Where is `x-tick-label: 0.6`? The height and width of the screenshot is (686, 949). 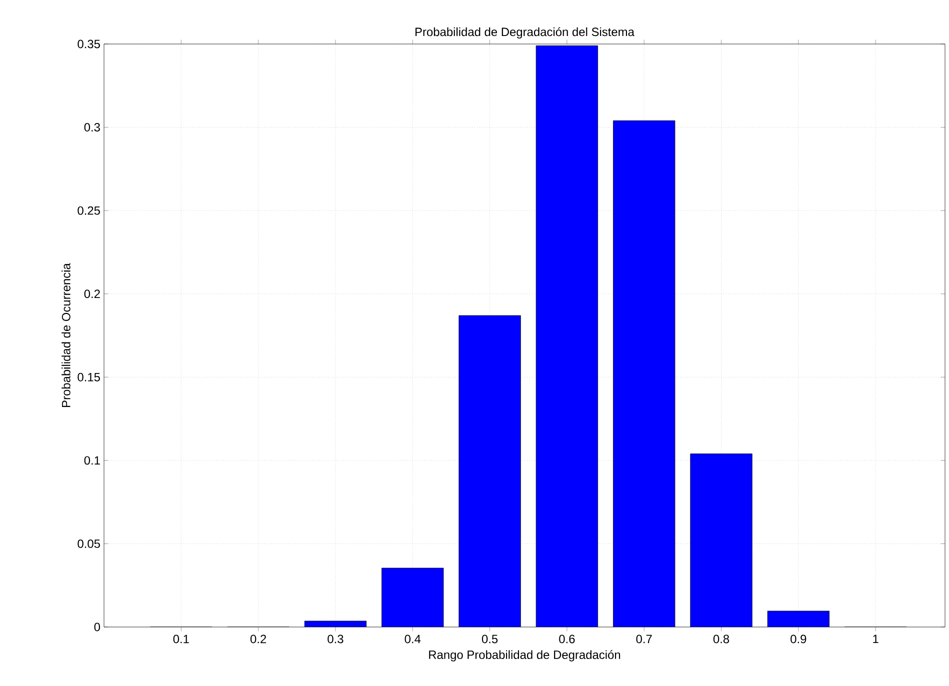
x-tick-label: 0.6 is located at coordinates (567, 639).